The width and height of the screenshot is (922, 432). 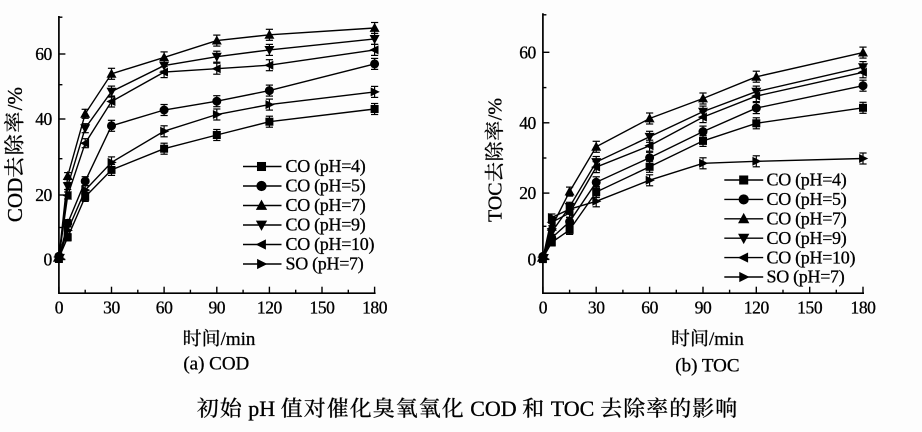 I want to click on svg-text: pH, so click(x=262, y=408).